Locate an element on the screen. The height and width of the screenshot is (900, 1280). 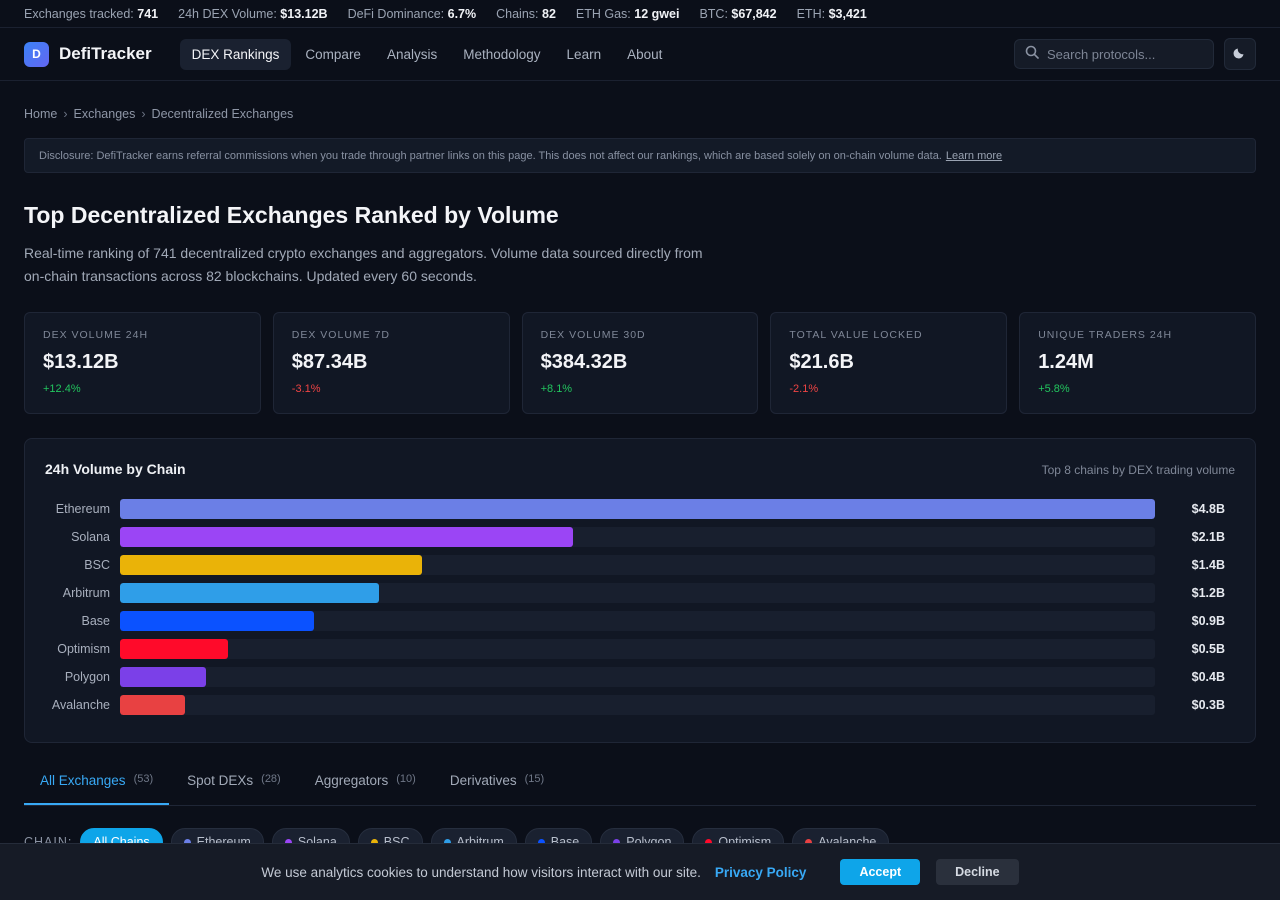
disclosure-learn-more-link: Learn more is located at coordinates (974, 155).